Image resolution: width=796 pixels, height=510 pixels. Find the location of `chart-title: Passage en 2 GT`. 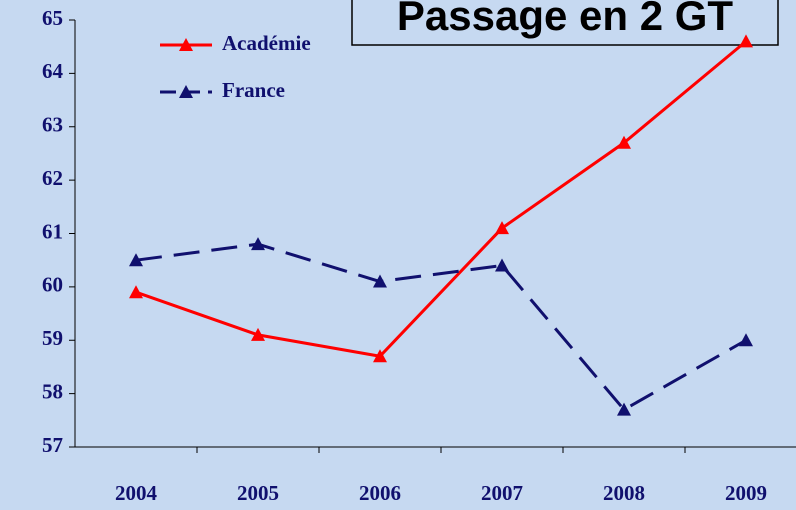

chart-title: Passage en 2 GT is located at coordinates (565, 19).